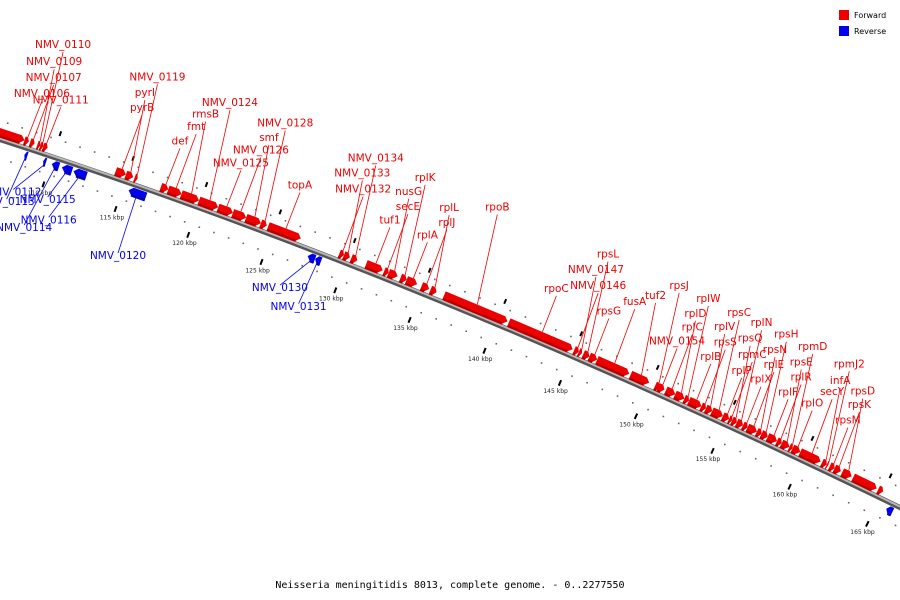 The height and width of the screenshot is (600, 900). I want to click on gene-label: rpsG, so click(609, 311).